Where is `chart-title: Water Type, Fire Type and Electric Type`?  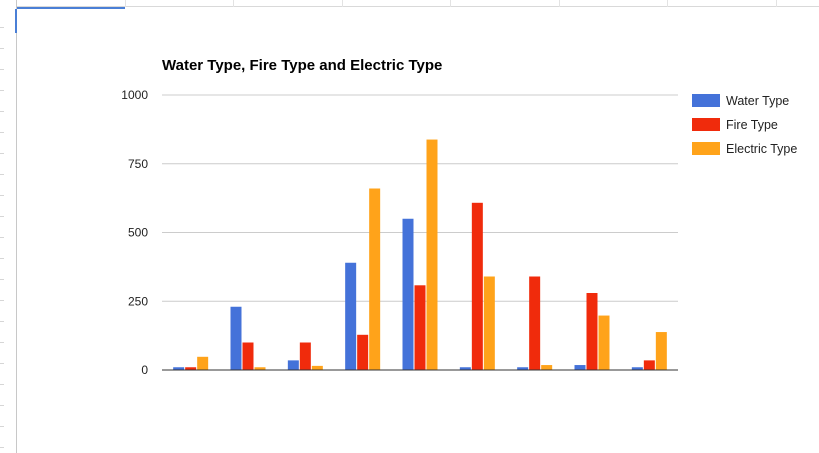 chart-title: Water Type, Fire Type and Electric Type is located at coordinates (302, 65).